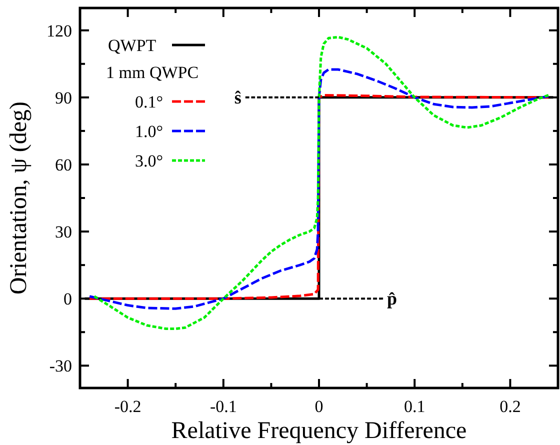 This screenshot has width=560, height=445. I want to click on annotation: ŝ, so click(238, 97).